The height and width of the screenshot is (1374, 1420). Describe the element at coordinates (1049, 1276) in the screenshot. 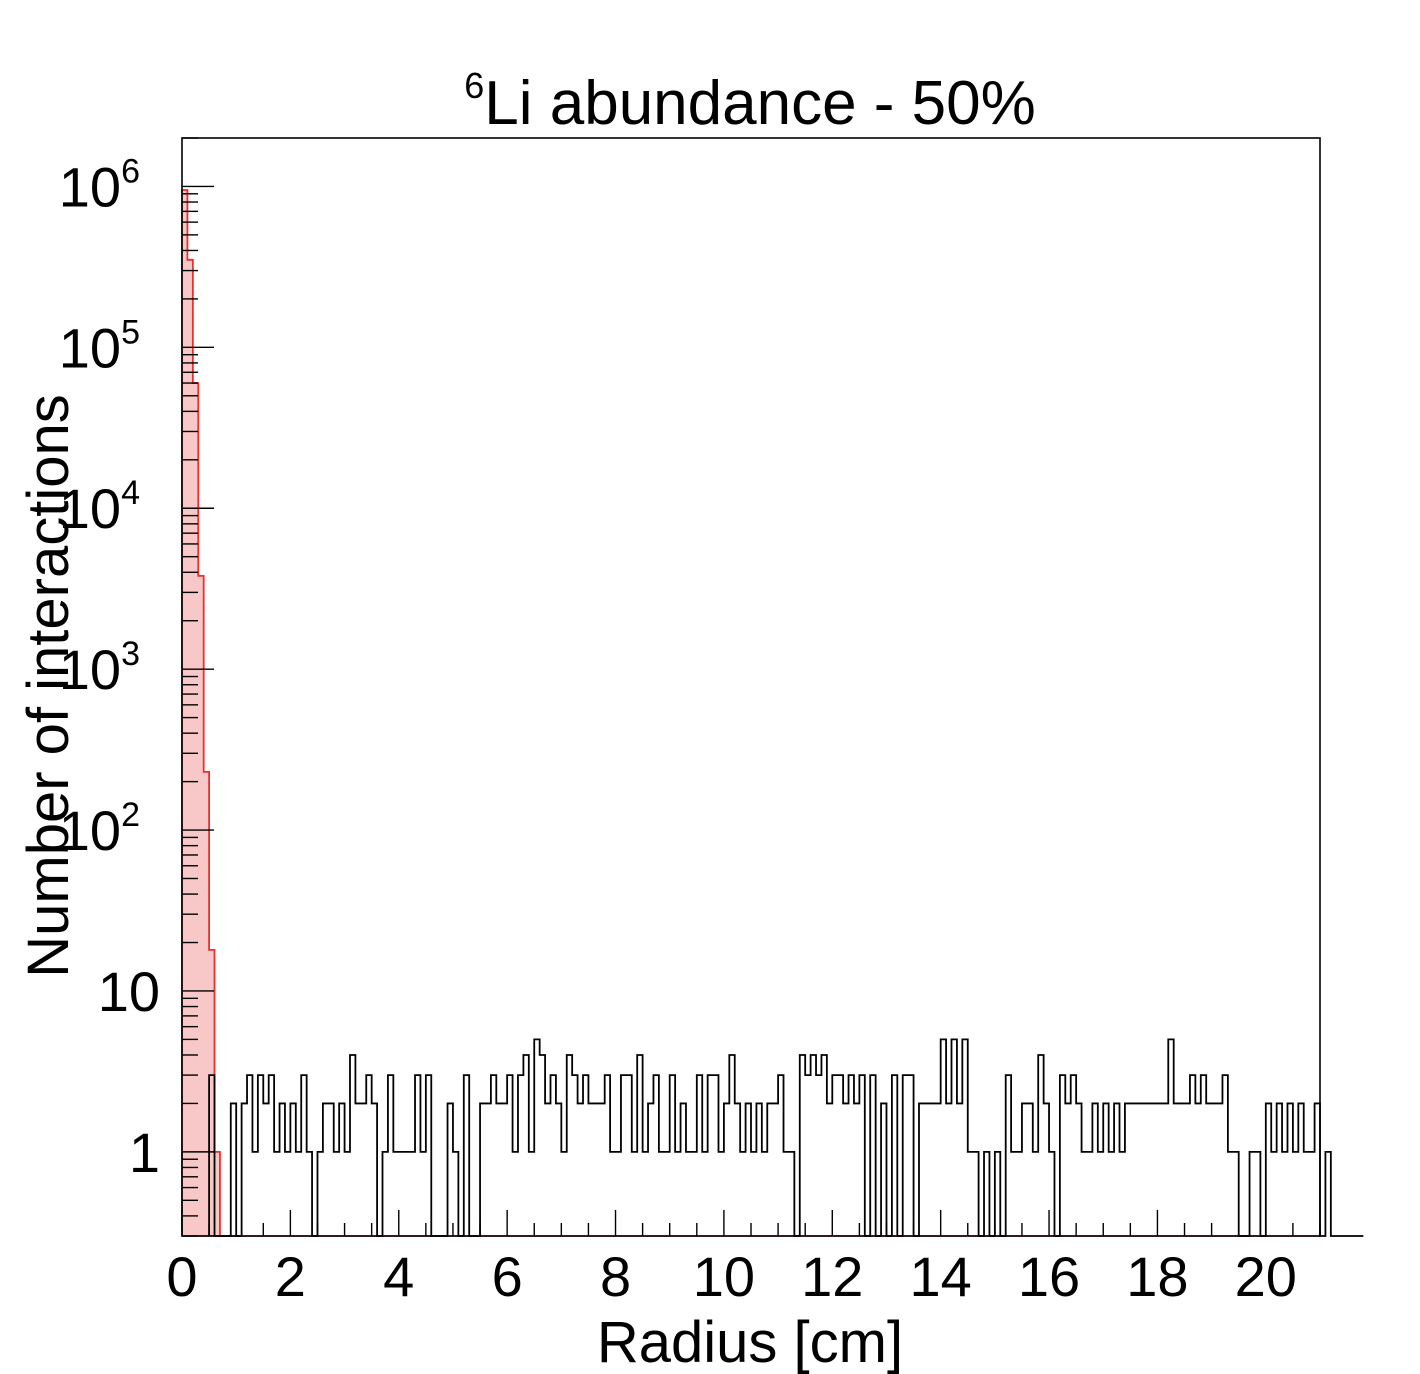

I see `x-tick-label: 16` at that location.